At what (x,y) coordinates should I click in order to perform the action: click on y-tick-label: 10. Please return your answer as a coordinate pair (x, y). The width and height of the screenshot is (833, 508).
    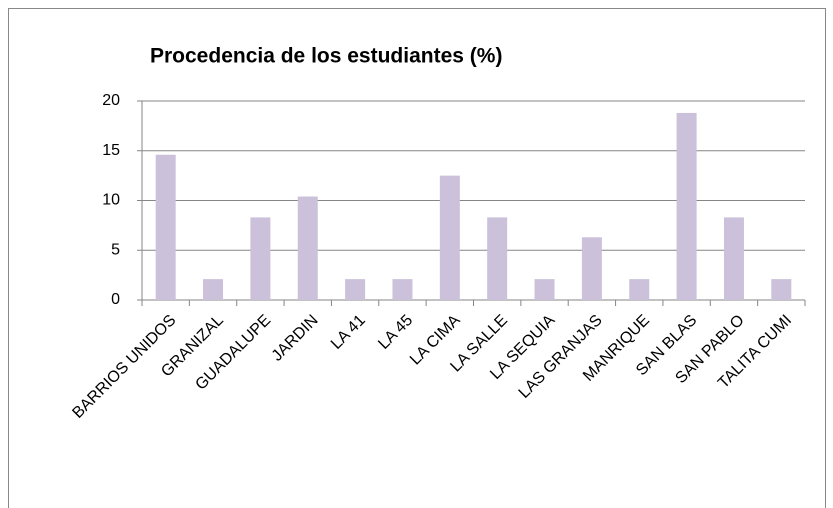
    Looking at the image, I should click on (111, 200).